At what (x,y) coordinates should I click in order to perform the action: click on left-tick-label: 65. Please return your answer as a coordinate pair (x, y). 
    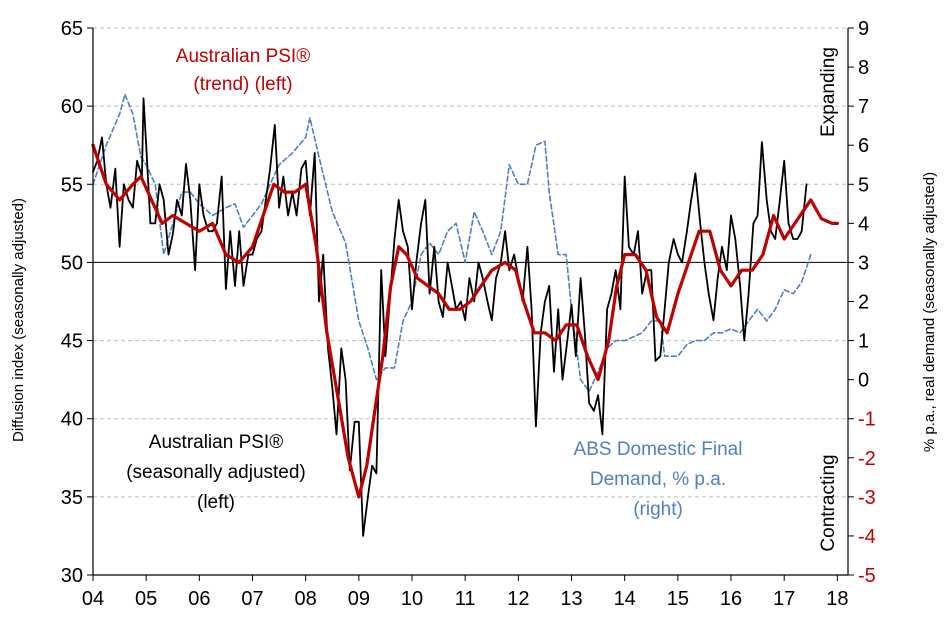
    Looking at the image, I should click on (72, 29).